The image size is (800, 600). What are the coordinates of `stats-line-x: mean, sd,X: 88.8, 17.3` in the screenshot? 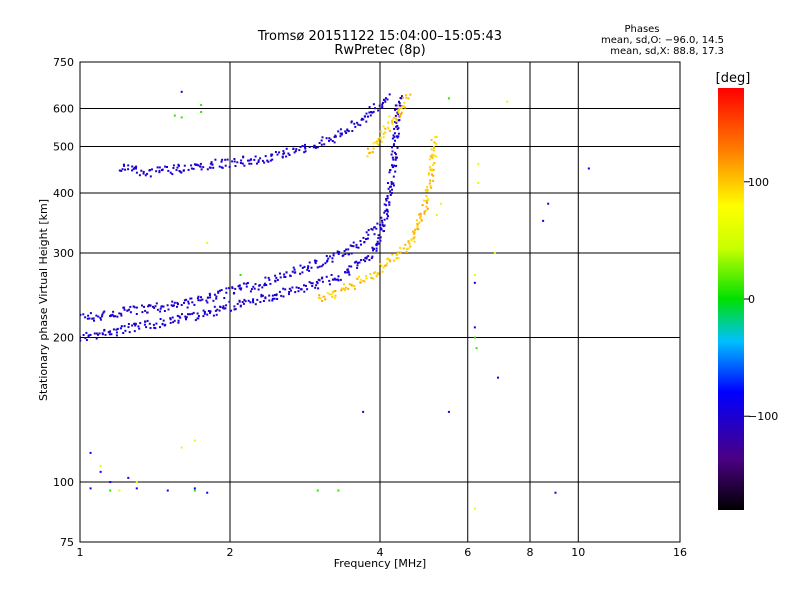 It's located at (667, 51).